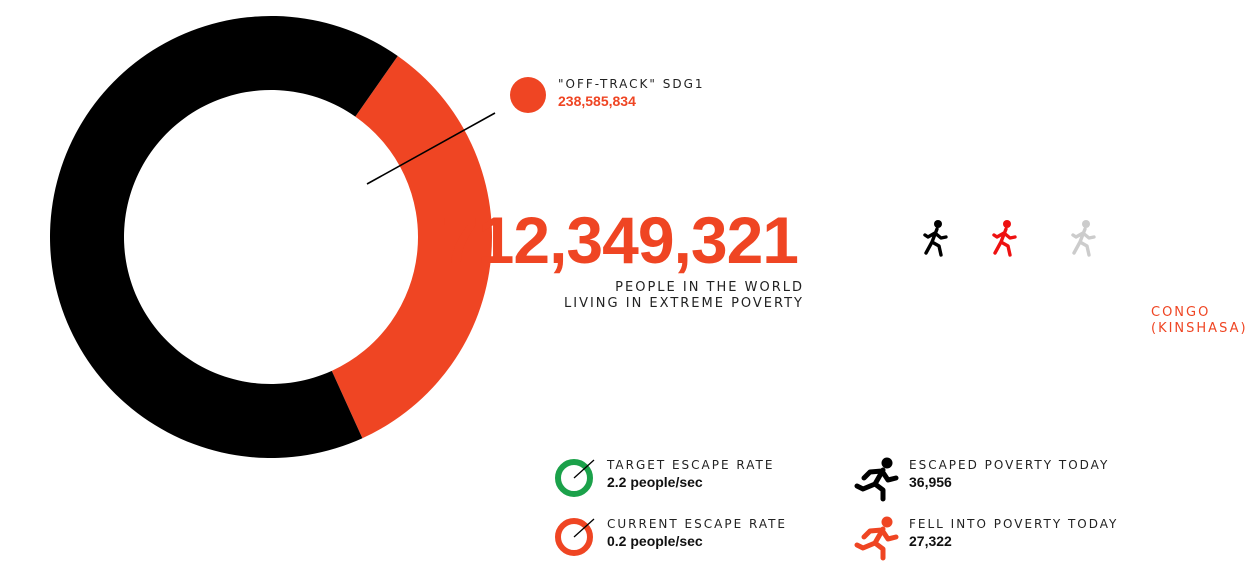  Describe the element at coordinates (528, 95) in the screenshot. I see `off-track-legend-dot` at that location.